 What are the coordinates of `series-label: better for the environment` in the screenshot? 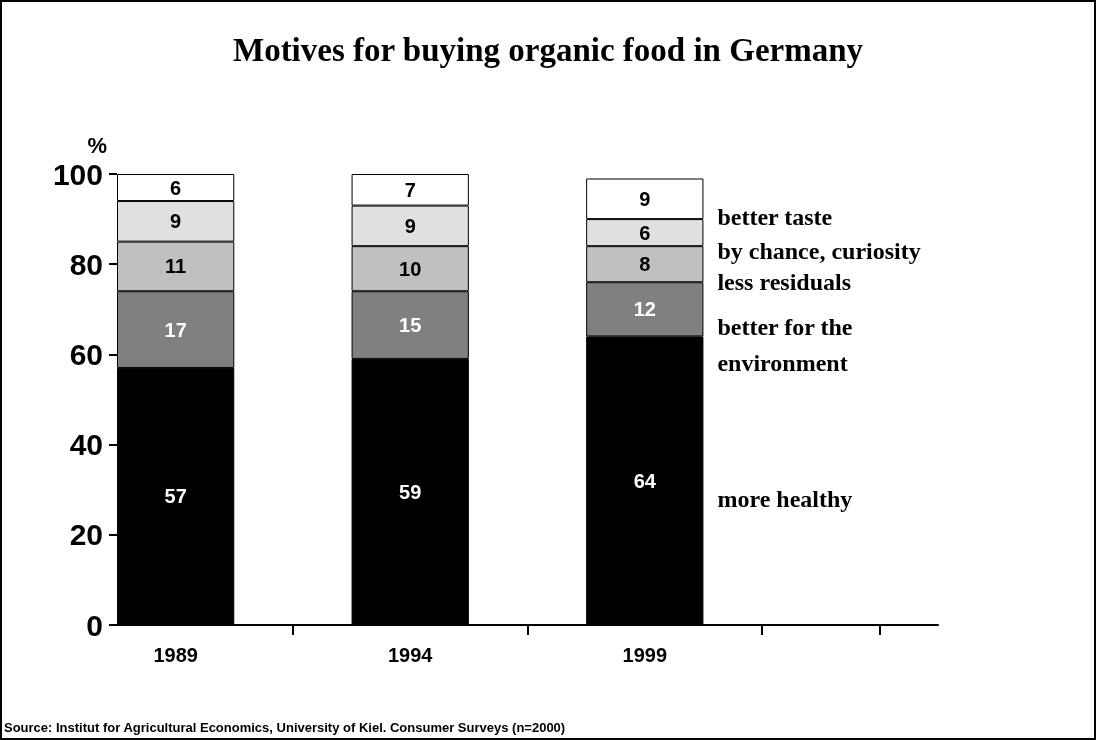 It's located at (788, 345).